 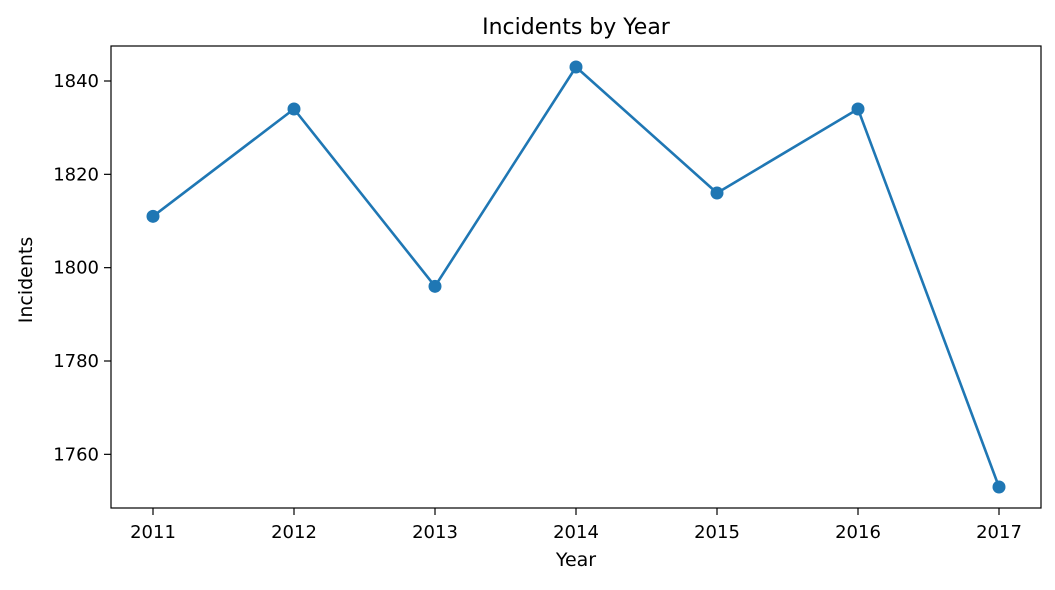 I want to click on y-tick-label: 1760, so click(x=76, y=454).